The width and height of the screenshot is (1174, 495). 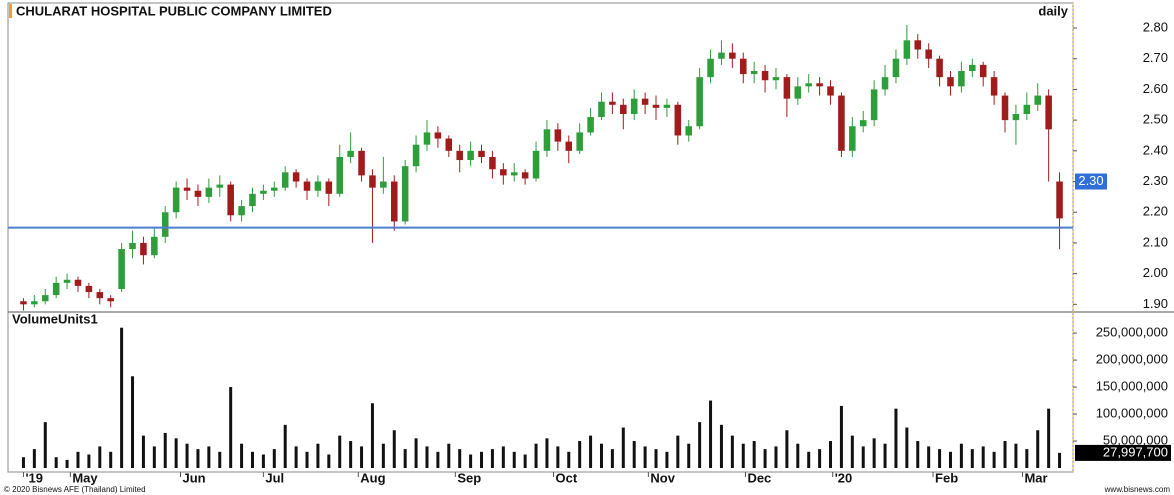 What do you see at coordinates (75, 489) in the screenshot?
I see `copyright: © 2020 Bisnews AFE (Thailand) Limited` at bounding box center [75, 489].